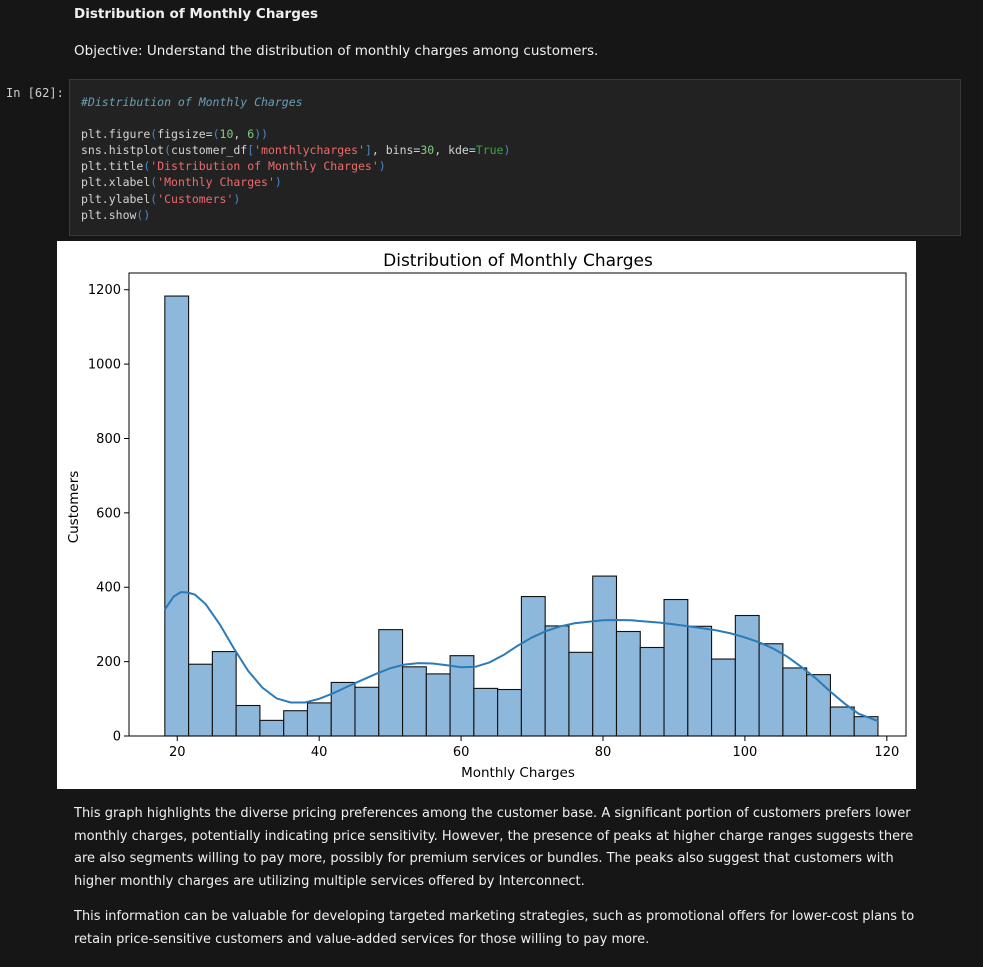 This screenshot has height=967, width=983. I want to click on chart-title: Distribution of Monthly Charges, so click(518, 261).